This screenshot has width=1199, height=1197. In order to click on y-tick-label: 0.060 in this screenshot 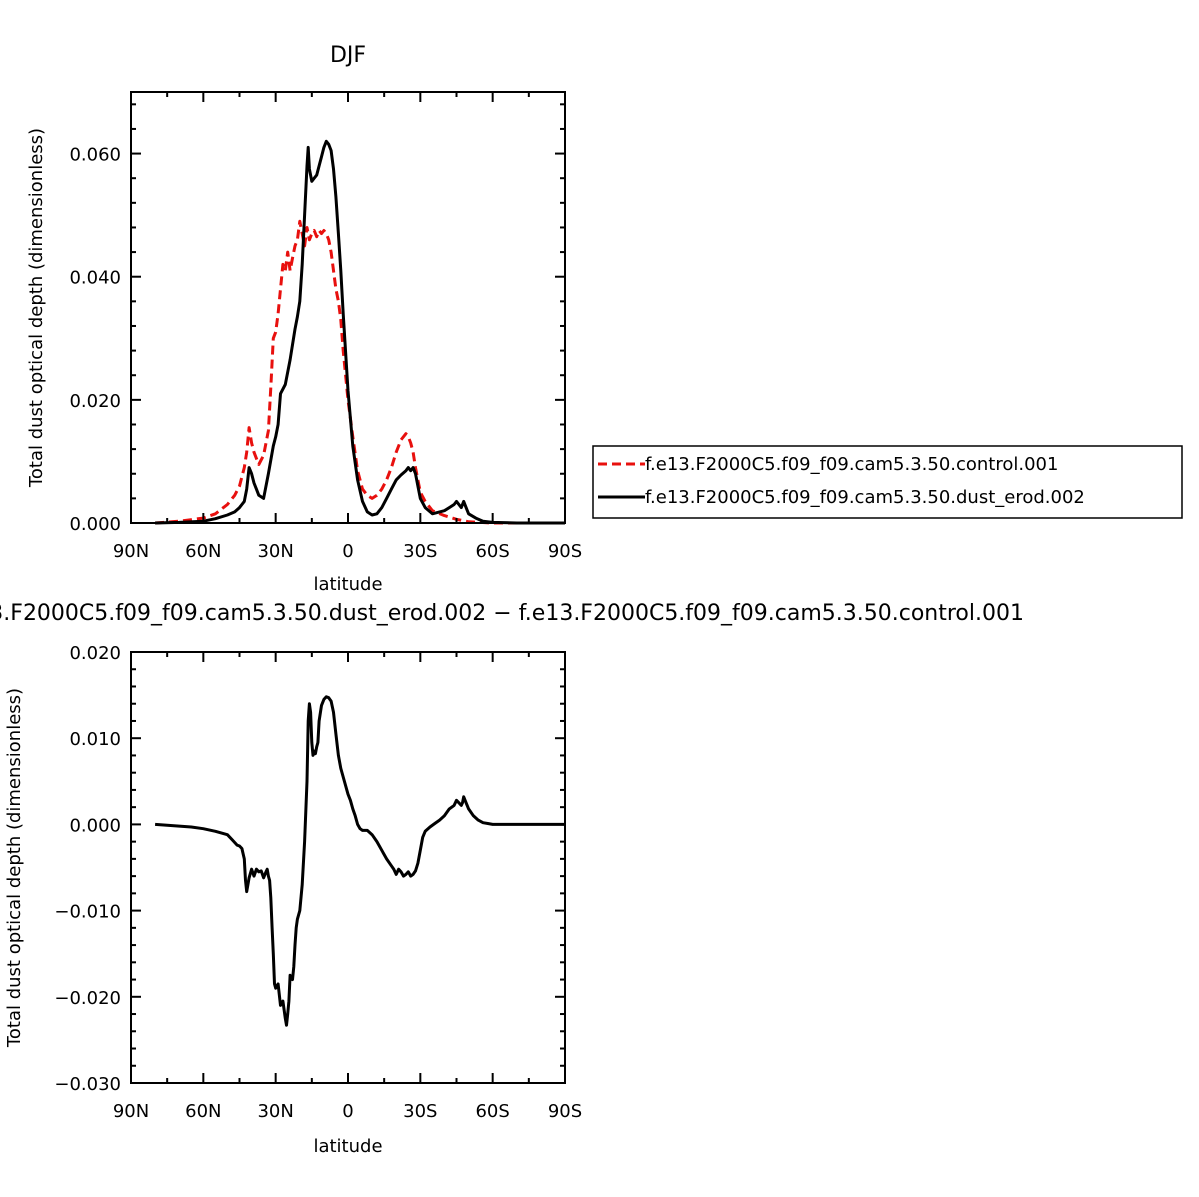, I will do `click(95, 155)`.